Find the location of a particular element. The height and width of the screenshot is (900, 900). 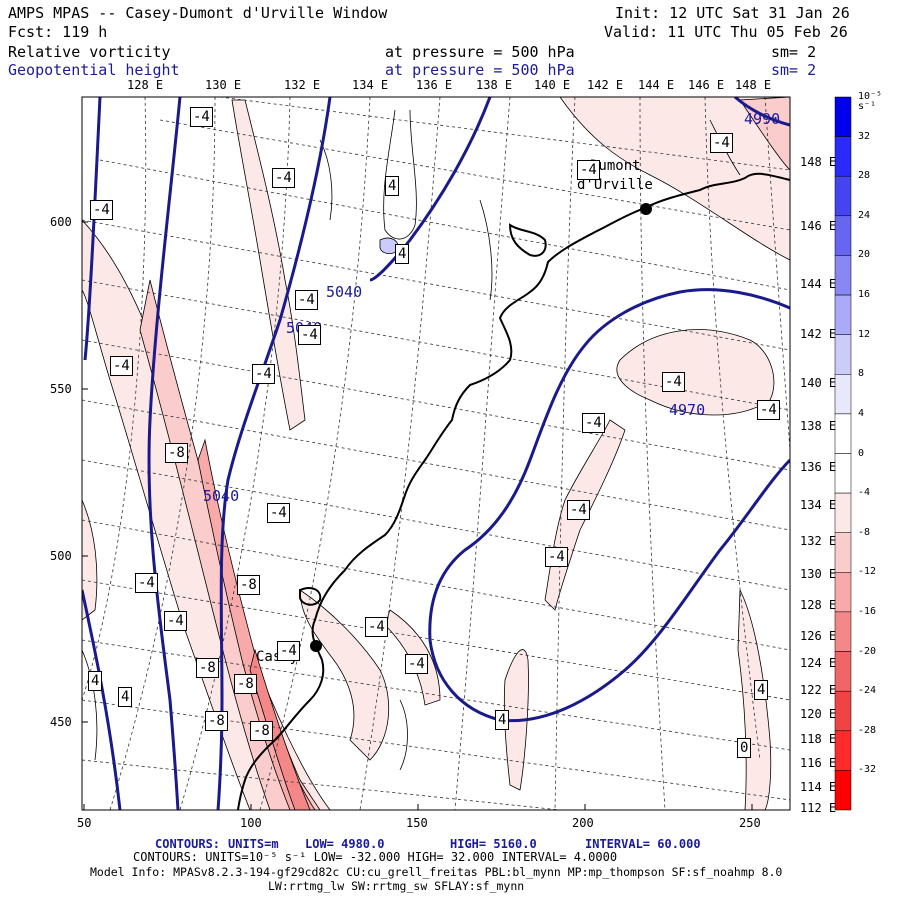

top-lon-label: 138 E is located at coordinates (494, 85).